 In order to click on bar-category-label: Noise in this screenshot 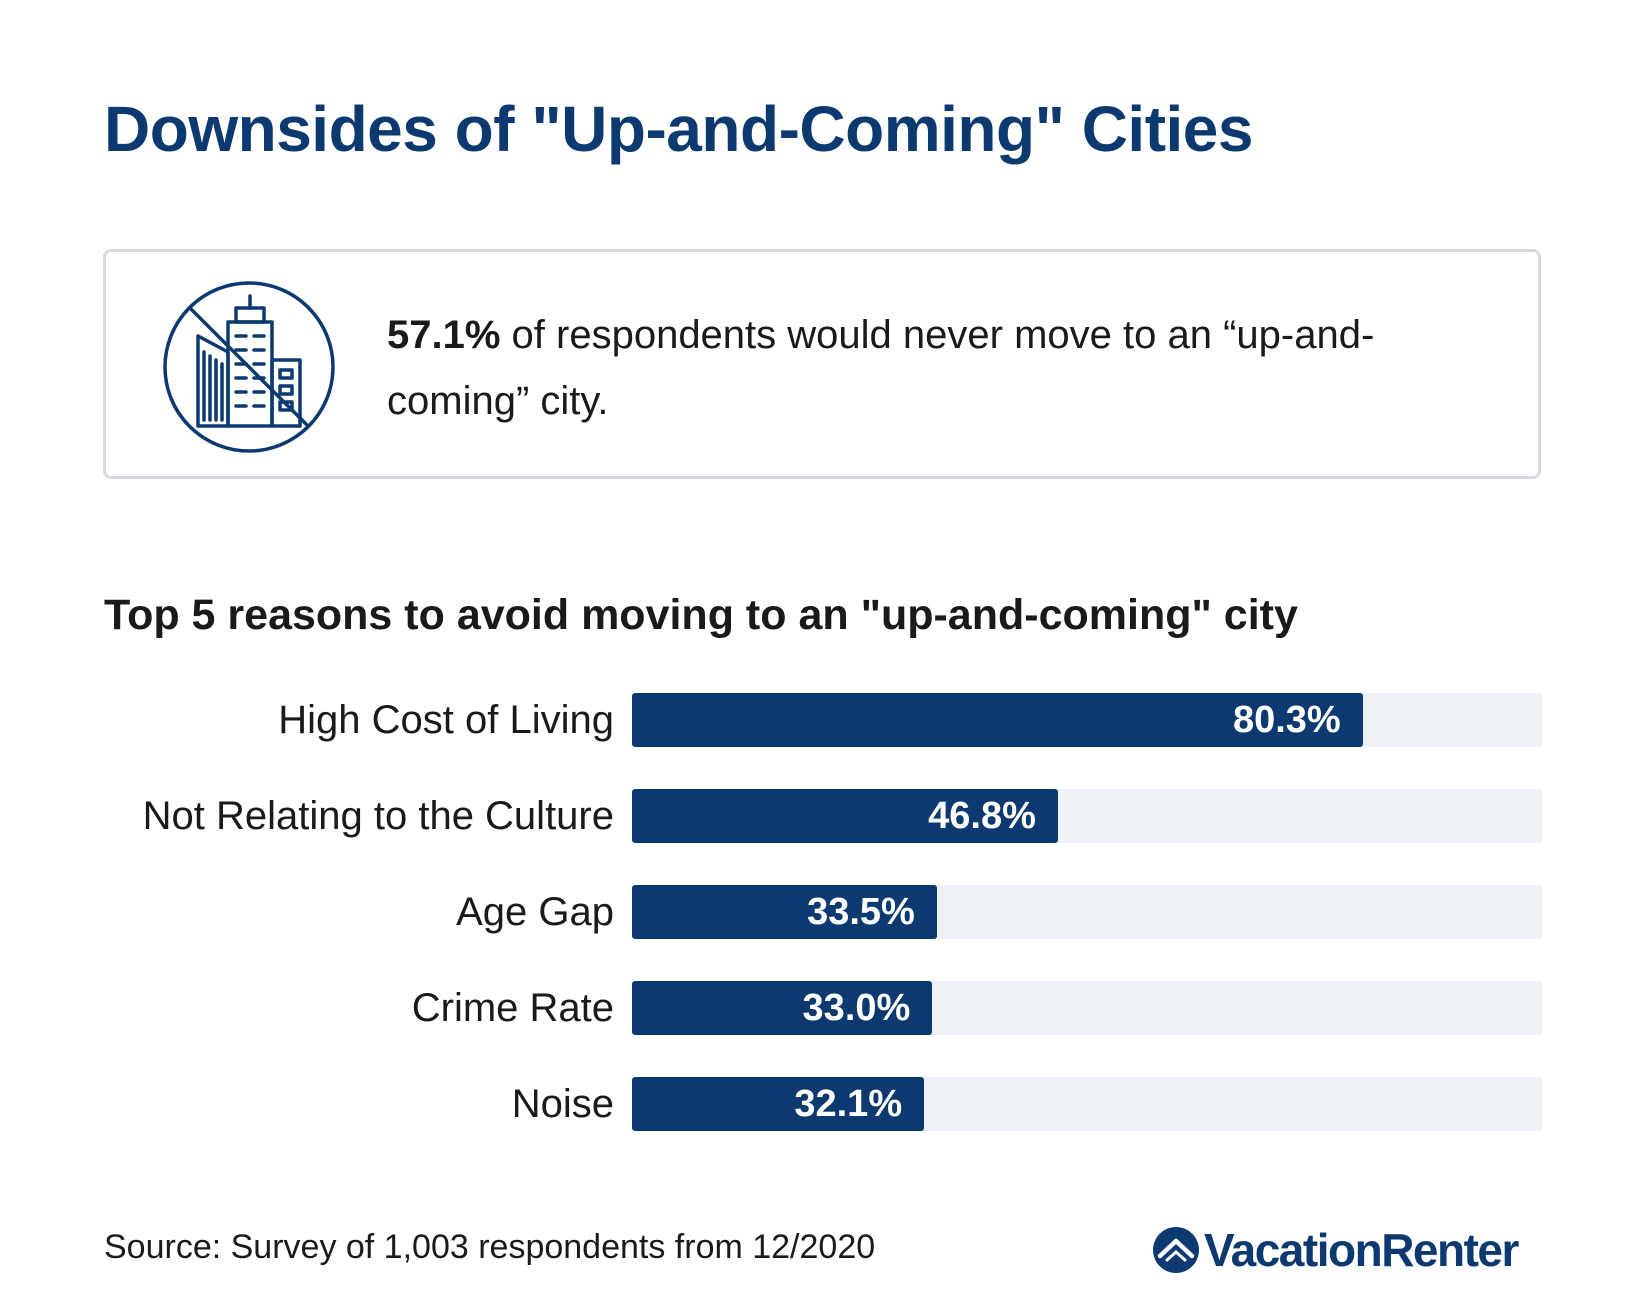, I will do `click(562, 1104)`.